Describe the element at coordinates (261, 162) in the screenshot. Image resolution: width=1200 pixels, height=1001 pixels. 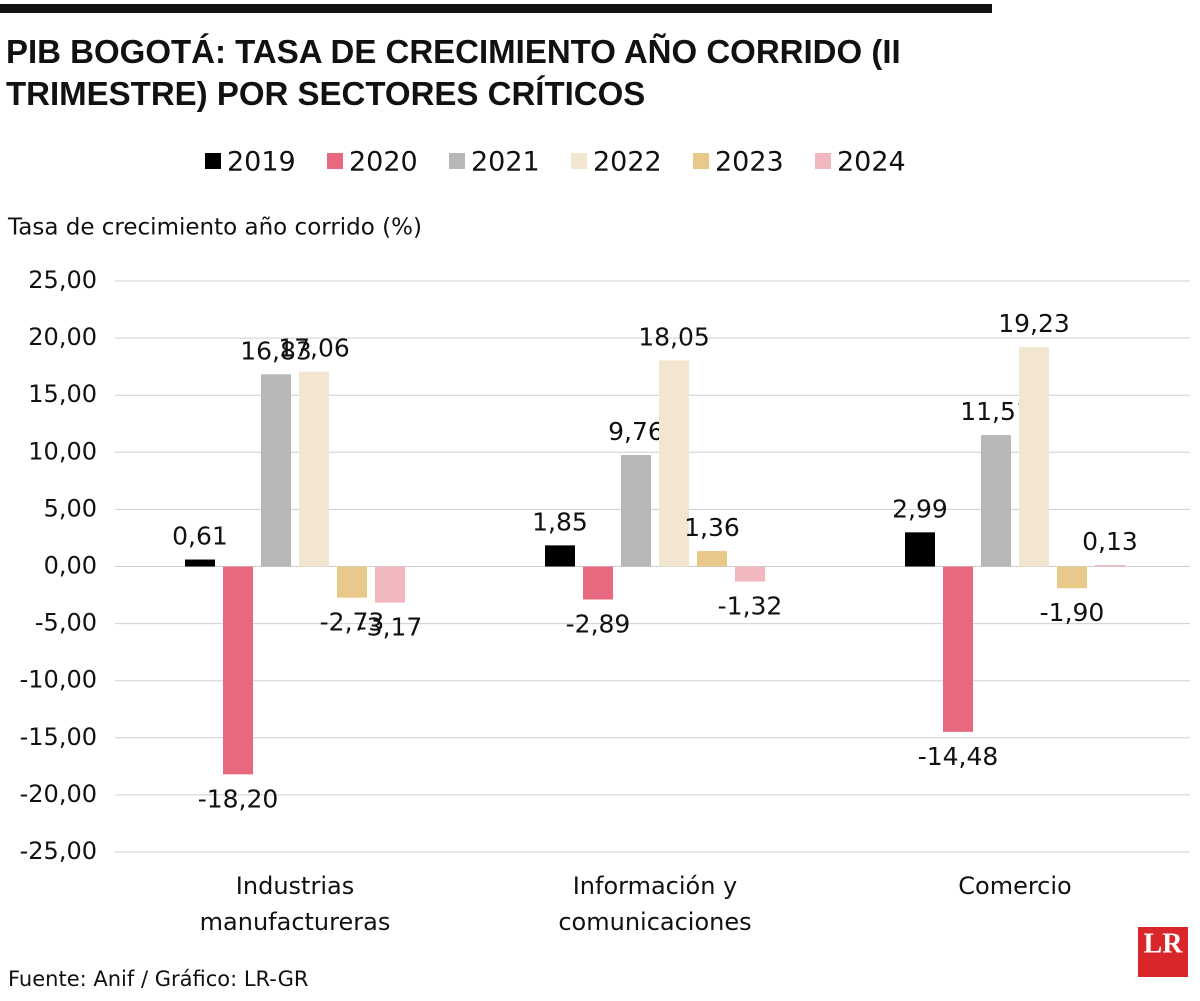
I see `legend-label: 2019` at that location.